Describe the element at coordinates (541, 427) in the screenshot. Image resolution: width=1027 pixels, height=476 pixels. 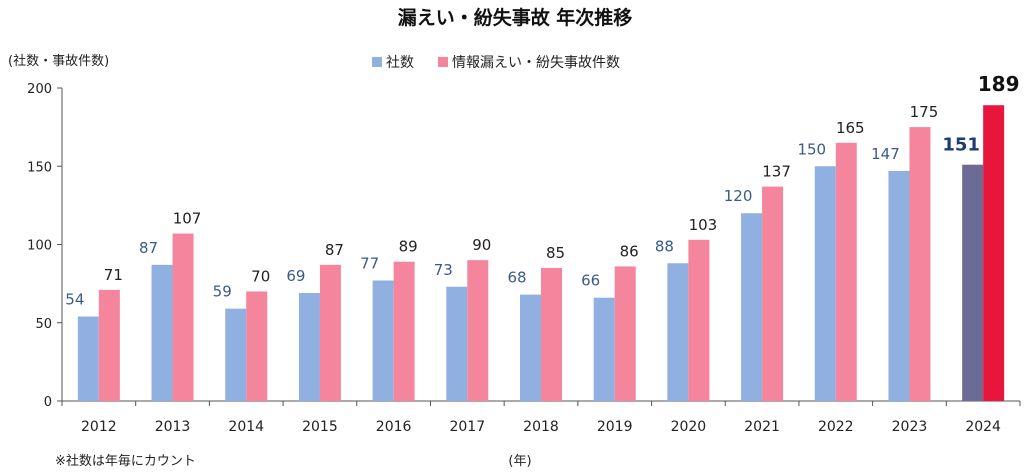
I see `x-tick-label: 2018` at that location.